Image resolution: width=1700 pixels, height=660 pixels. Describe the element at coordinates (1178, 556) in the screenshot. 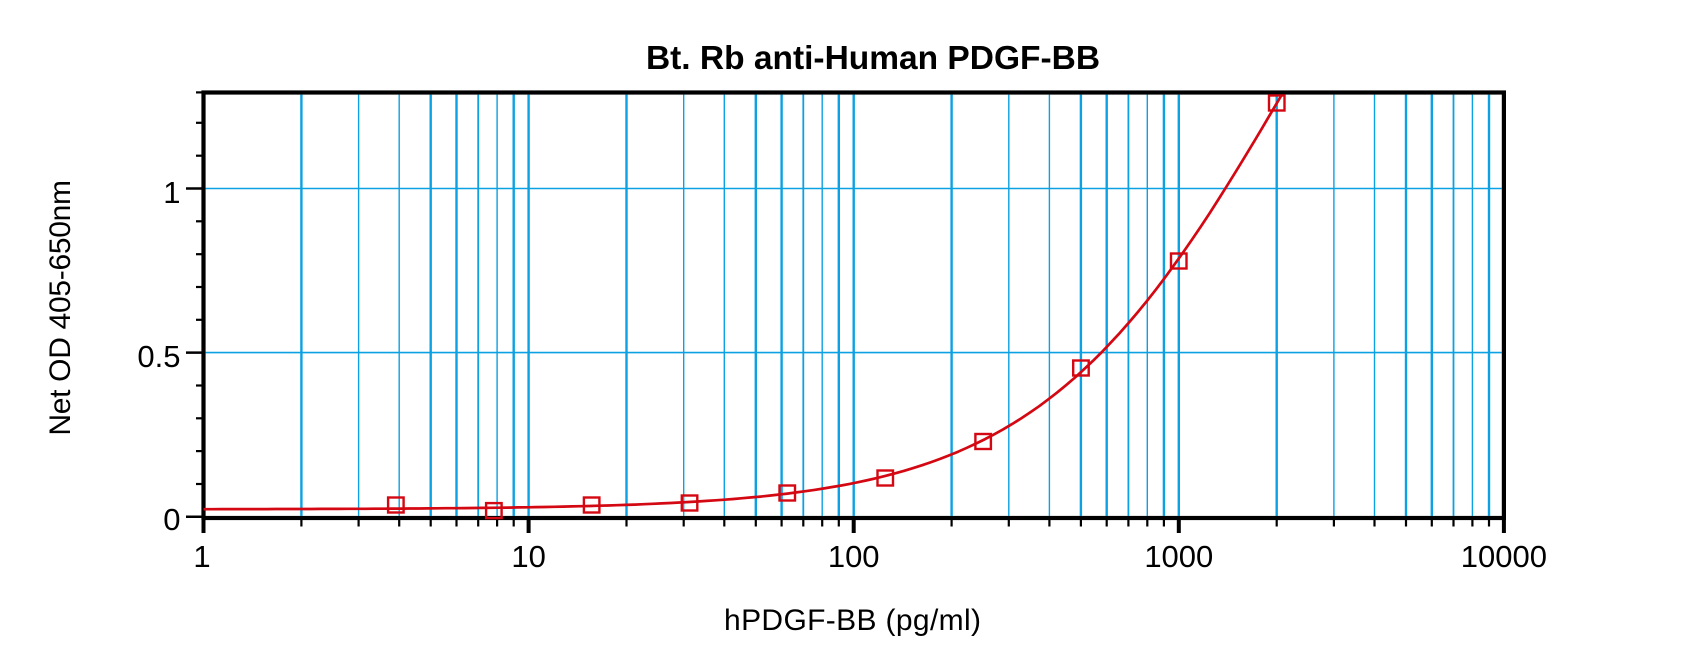

I see `svg-text: 1000` at that location.